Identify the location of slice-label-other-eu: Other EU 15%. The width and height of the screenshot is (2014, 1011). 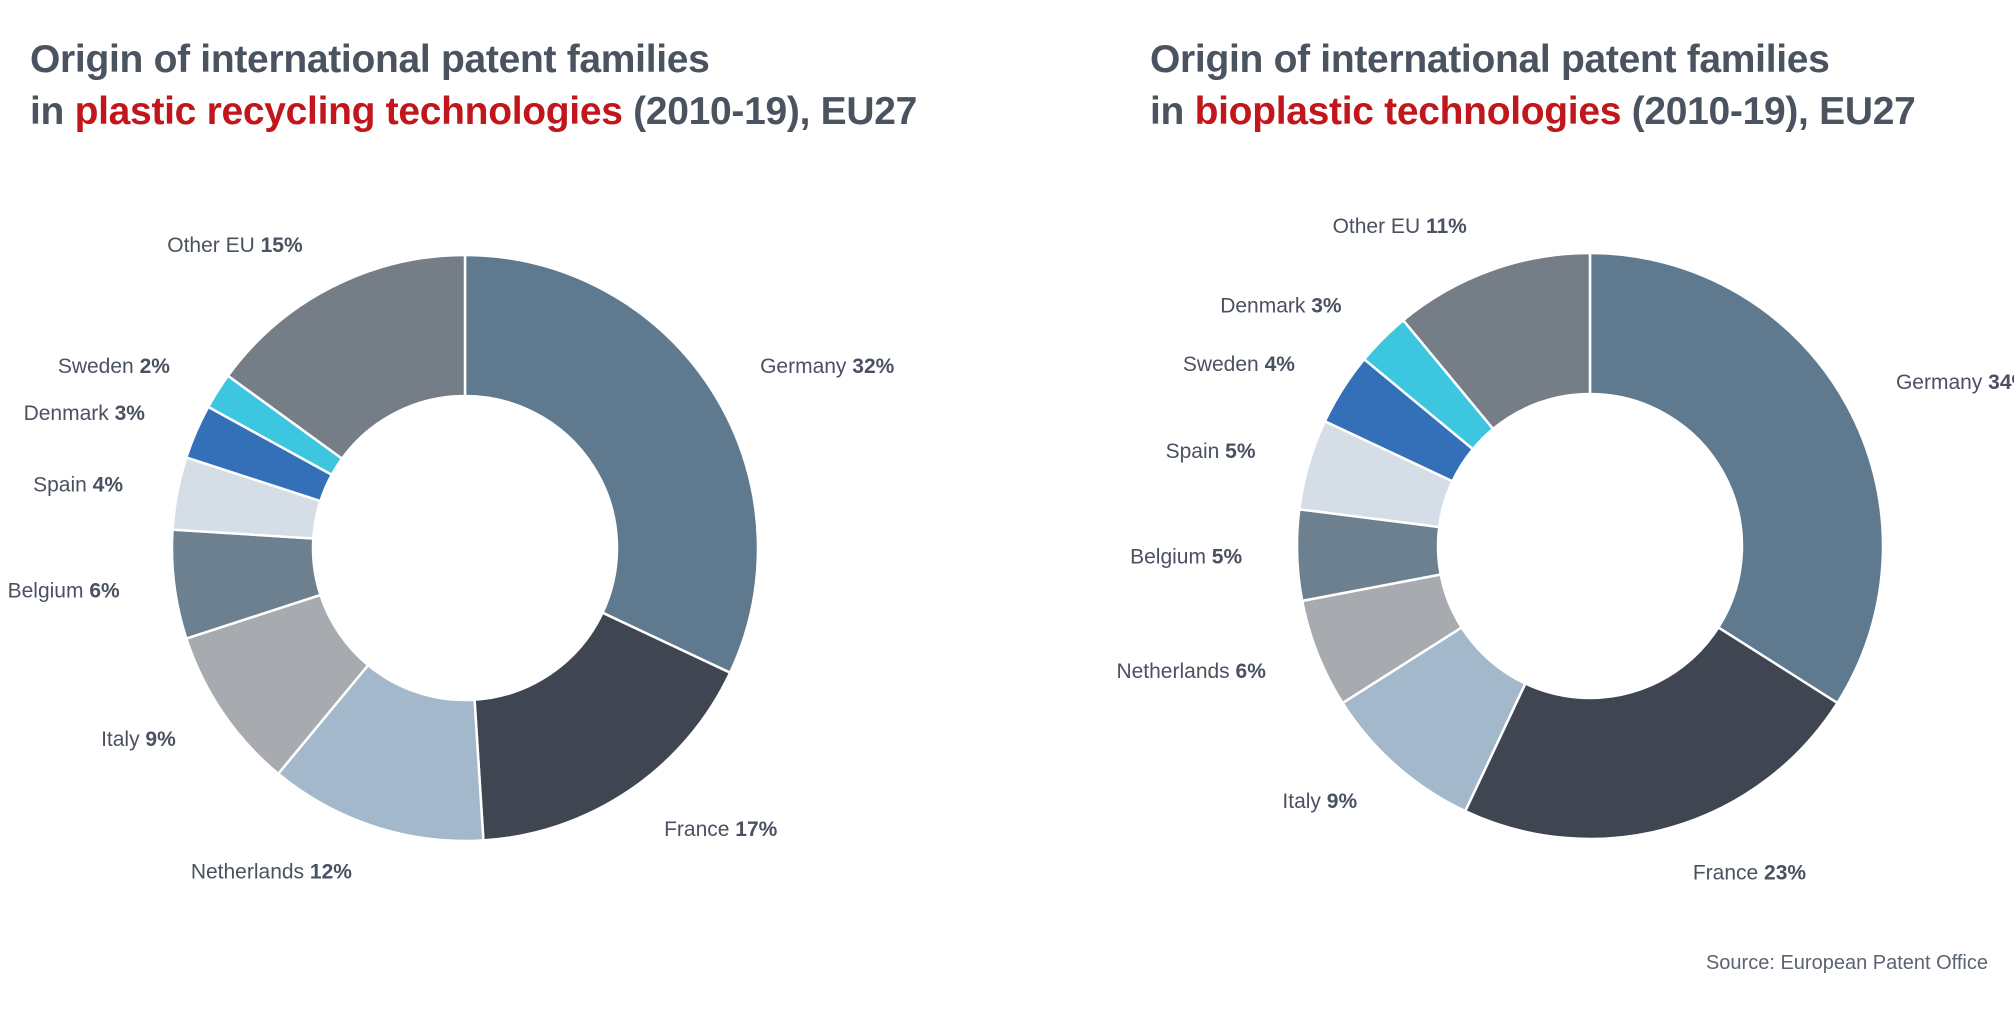
(235, 245).